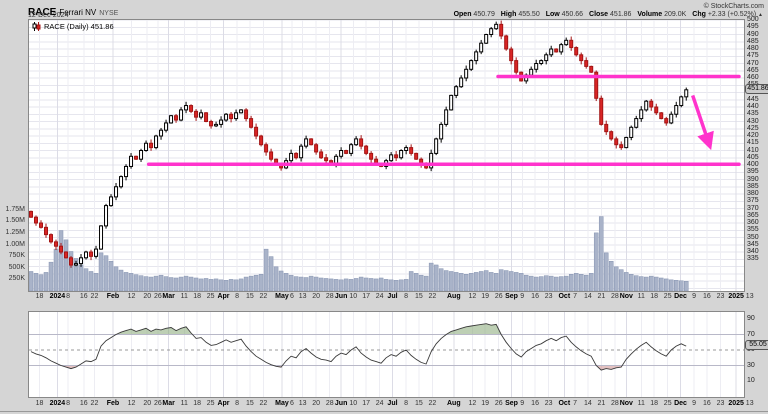  Describe the element at coordinates (484, 14) in the screenshot. I see `open-value: 450.79` at that location.